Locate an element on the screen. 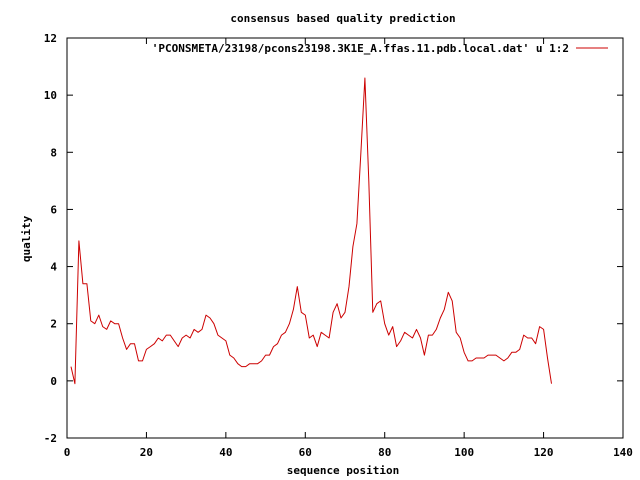 The image size is (640, 480). x-tick-label: 120 is located at coordinates (544, 452).